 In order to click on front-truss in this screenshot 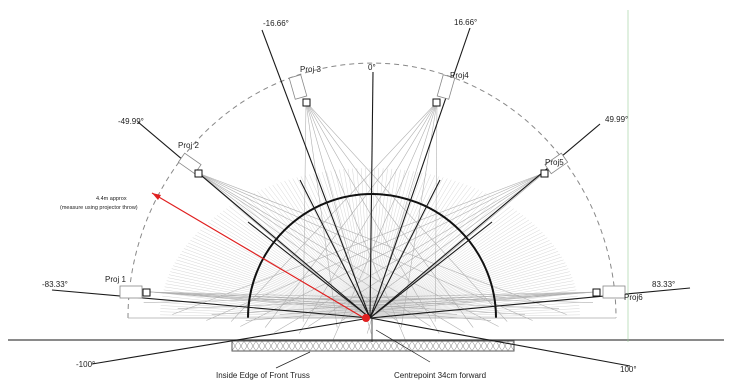, I will do `click(373, 346)`.